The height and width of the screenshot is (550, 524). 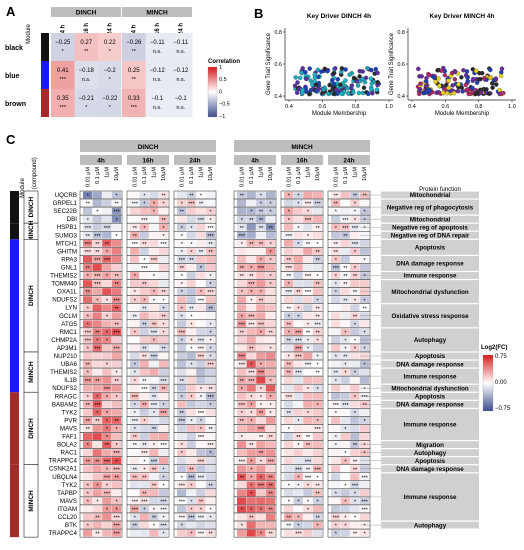 What do you see at coordinates (431, 276) in the screenshot?
I see `panel-c-function-label: Immune response` at bounding box center [431, 276].